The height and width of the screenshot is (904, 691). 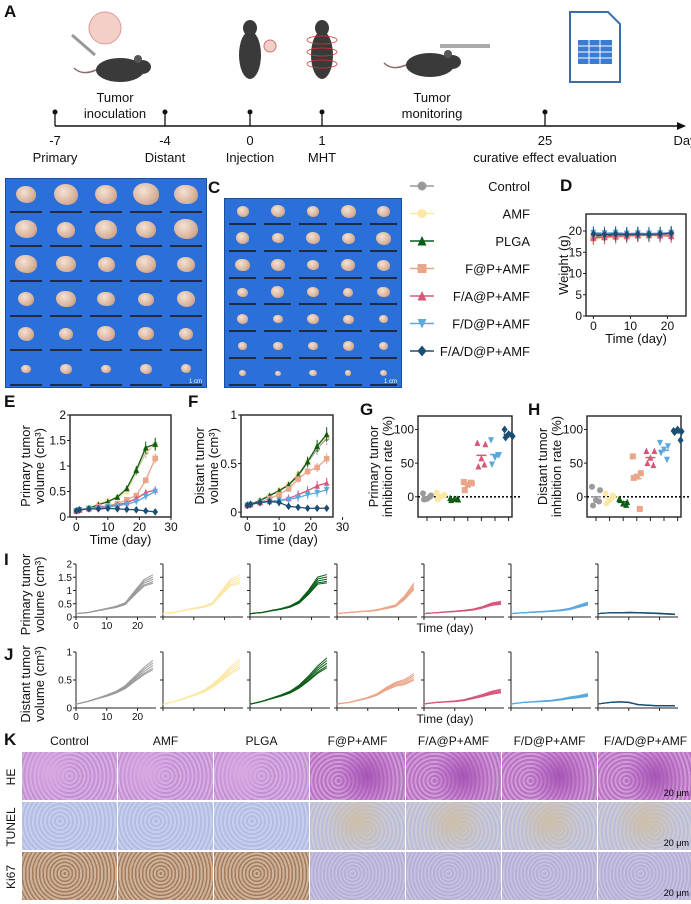 I want to click on histology-image: 20 μm, so click(x=644, y=876).